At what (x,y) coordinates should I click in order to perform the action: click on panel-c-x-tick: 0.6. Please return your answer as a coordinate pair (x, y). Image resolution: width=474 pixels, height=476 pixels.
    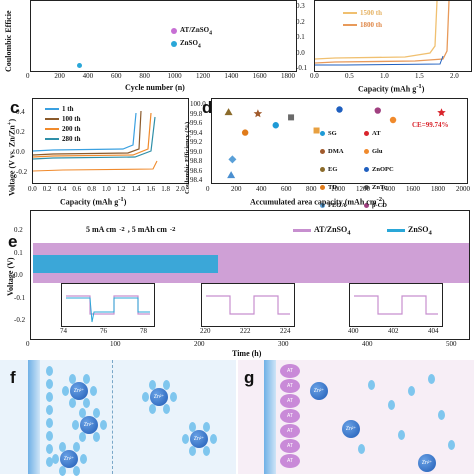
    Looking at the image, I should click on (77, 189).